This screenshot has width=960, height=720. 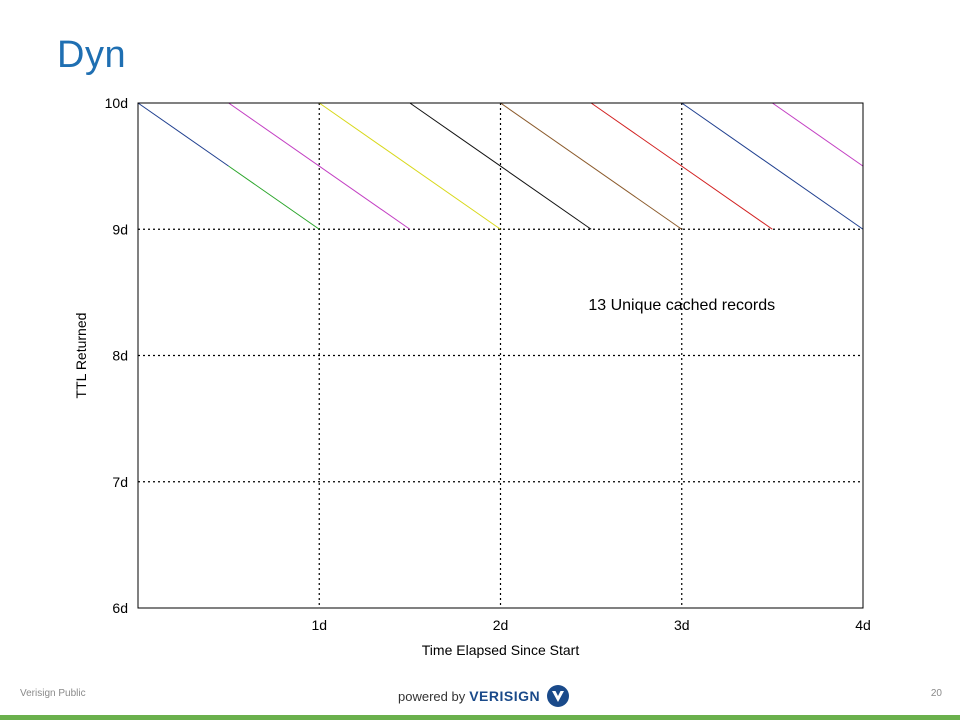 What do you see at coordinates (558, 696) in the screenshot?
I see `verisign-check-icon` at bounding box center [558, 696].